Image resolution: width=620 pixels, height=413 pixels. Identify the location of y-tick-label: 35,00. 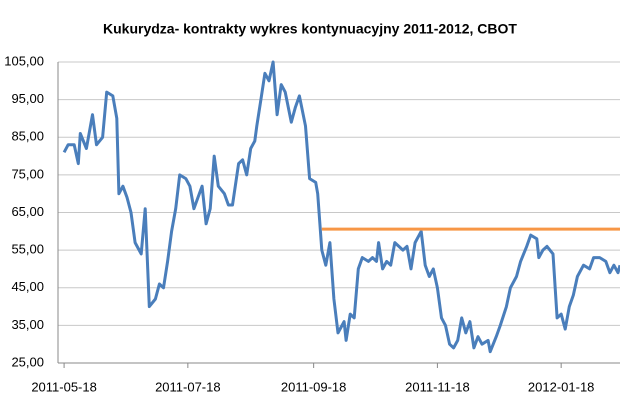
(27, 324).